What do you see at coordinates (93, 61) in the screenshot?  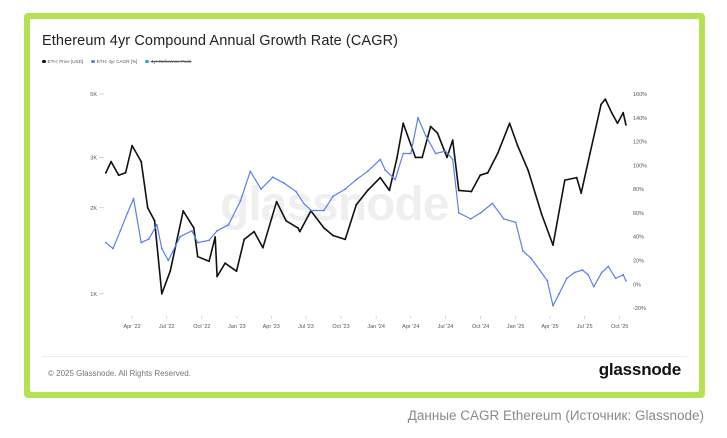 I see `legend-swatch-cagr` at bounding box center [93, 61].